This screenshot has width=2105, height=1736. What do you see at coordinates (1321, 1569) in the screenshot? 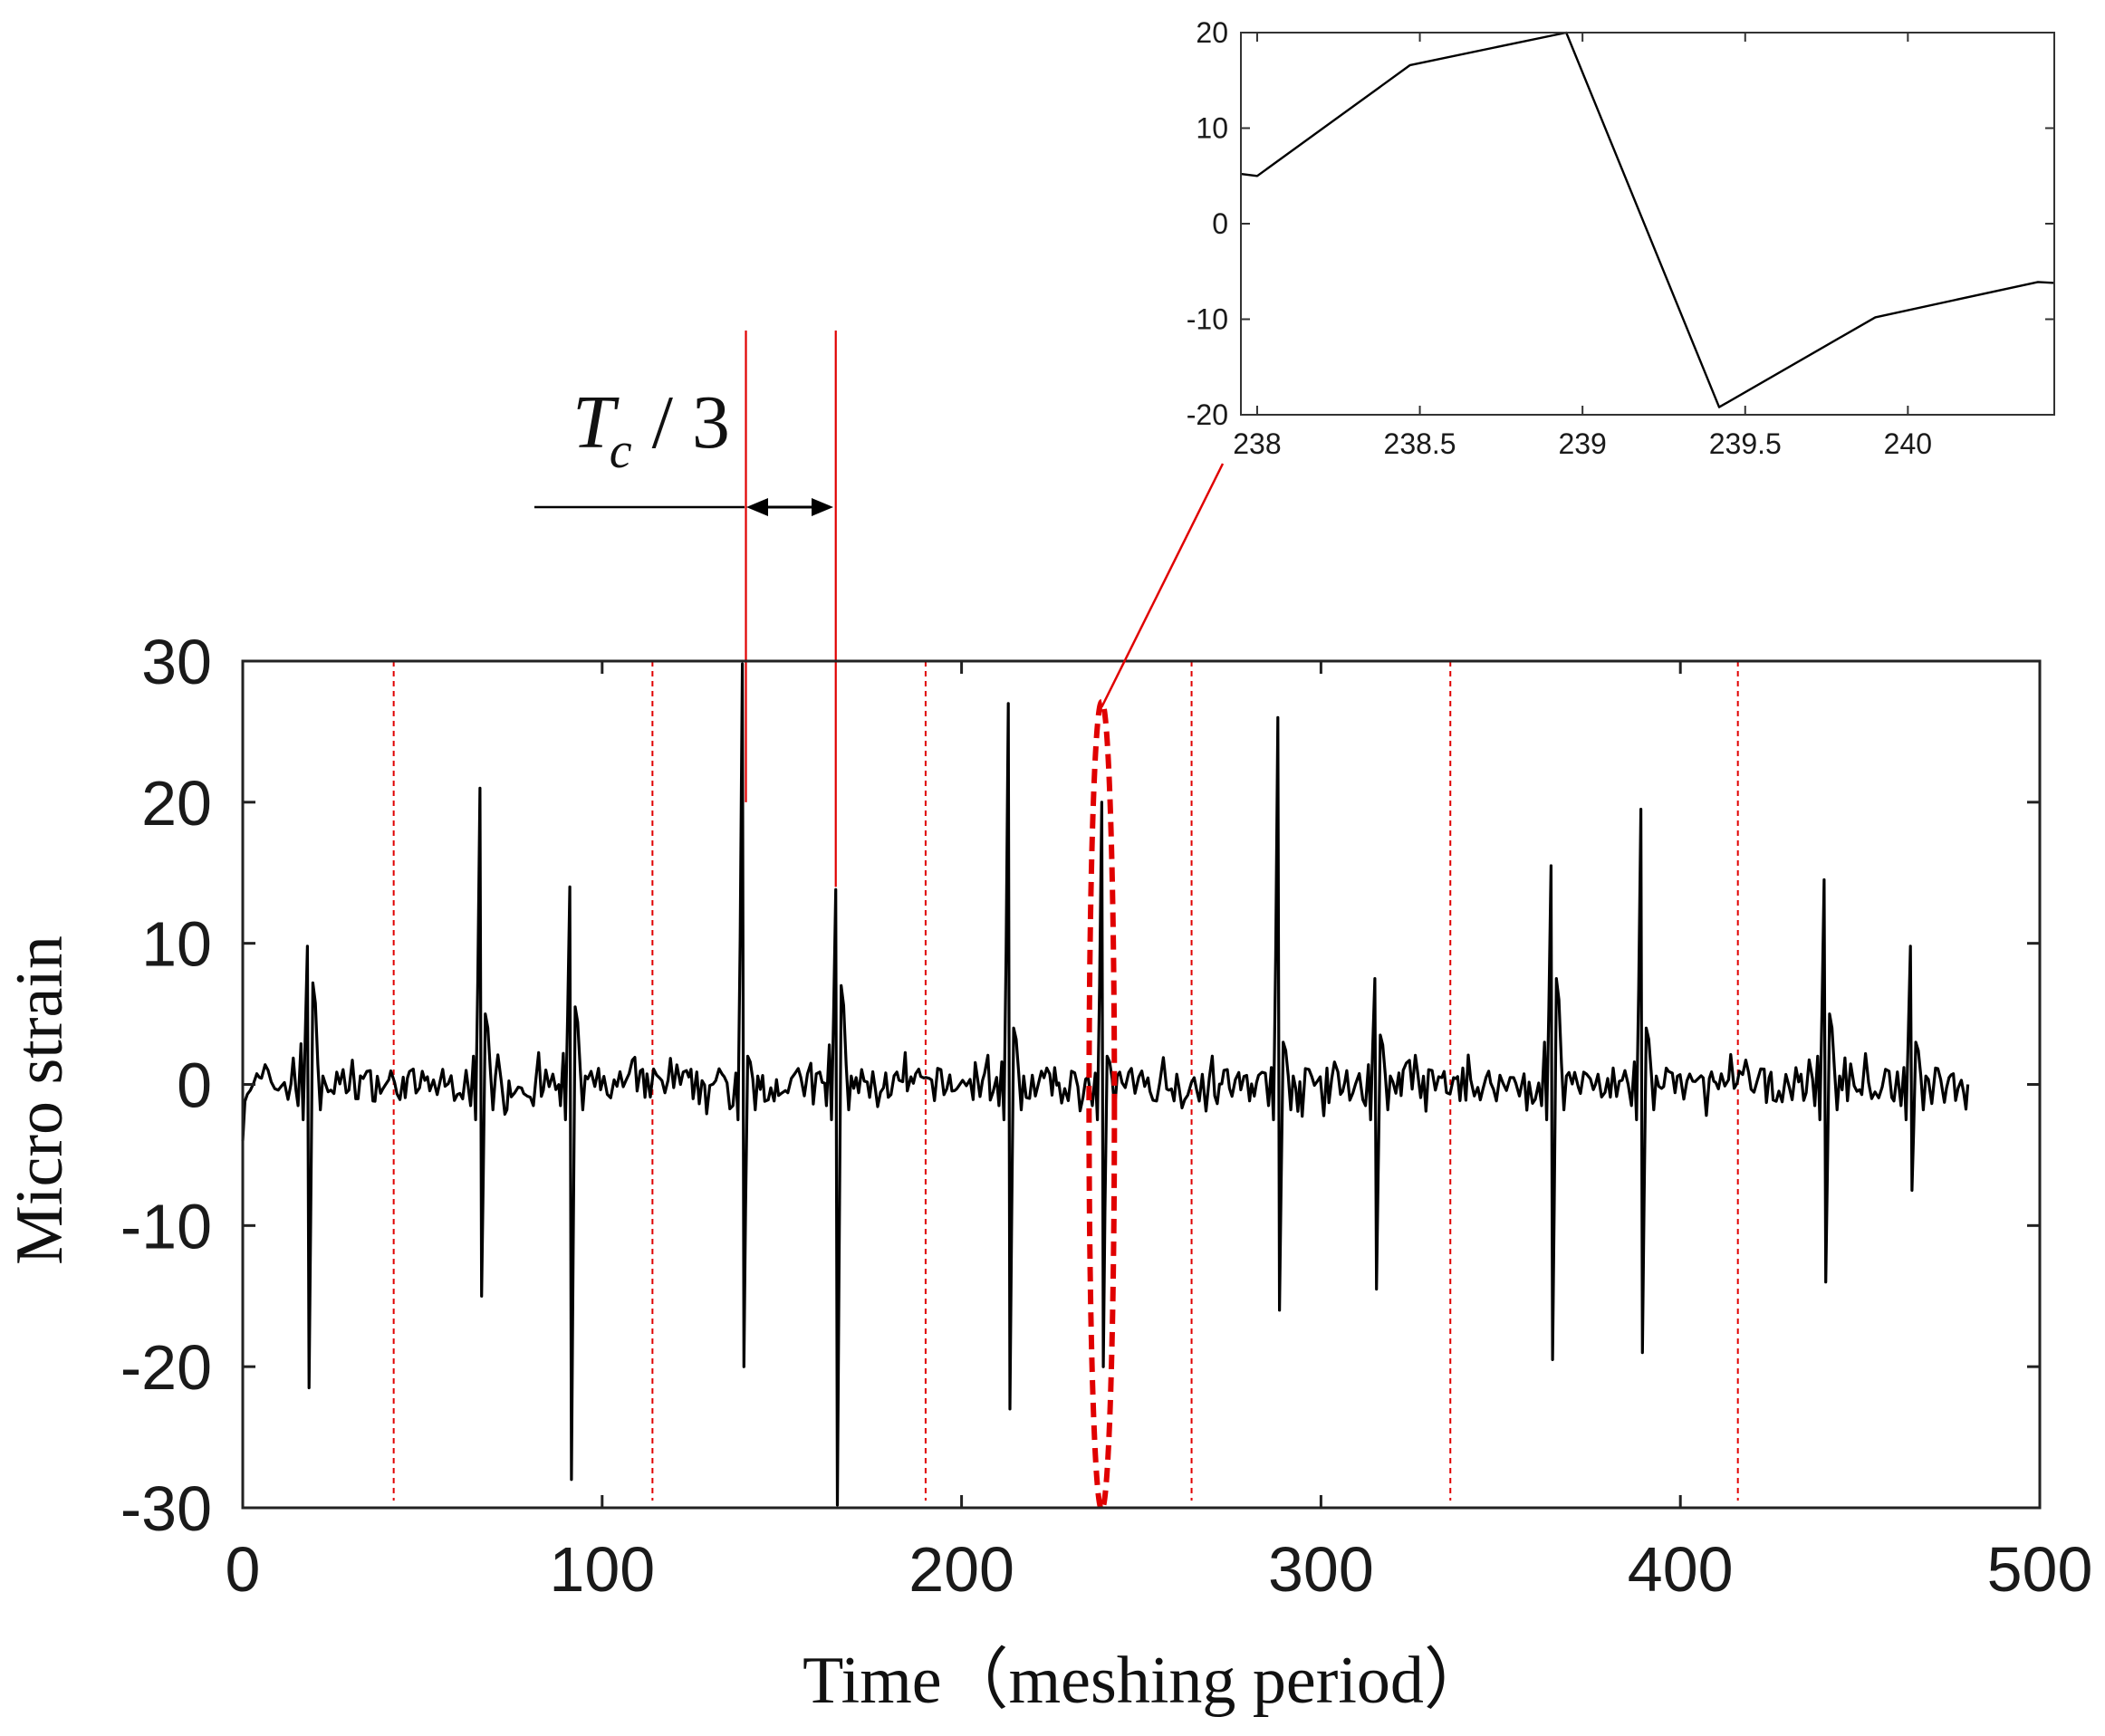
I see `x-tick-label: 300` at bounding box center [1321, 1569].